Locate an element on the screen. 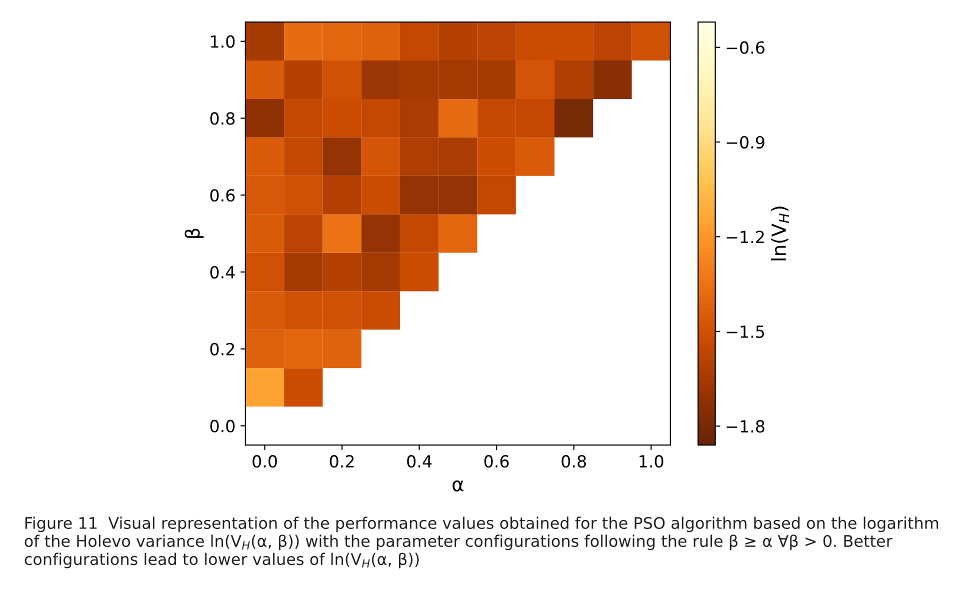  caption: Figure 11 Visual representation of the performance values obtained for the PSO algorithm based on the logarithm of the Holevo variance ln(V$_{H}$(α, β)) with the parameter configurations following the rule β ≥ α ∀β > 0. Better configurations lead to lower values of ln(V$_{H}$(α, β)) is located at coordinates (481, 542).